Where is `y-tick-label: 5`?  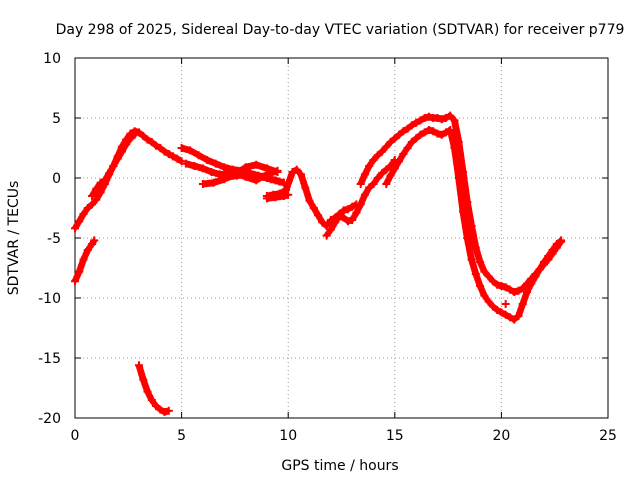
y-tick-label: 5 is located at coordinates (56, 119).